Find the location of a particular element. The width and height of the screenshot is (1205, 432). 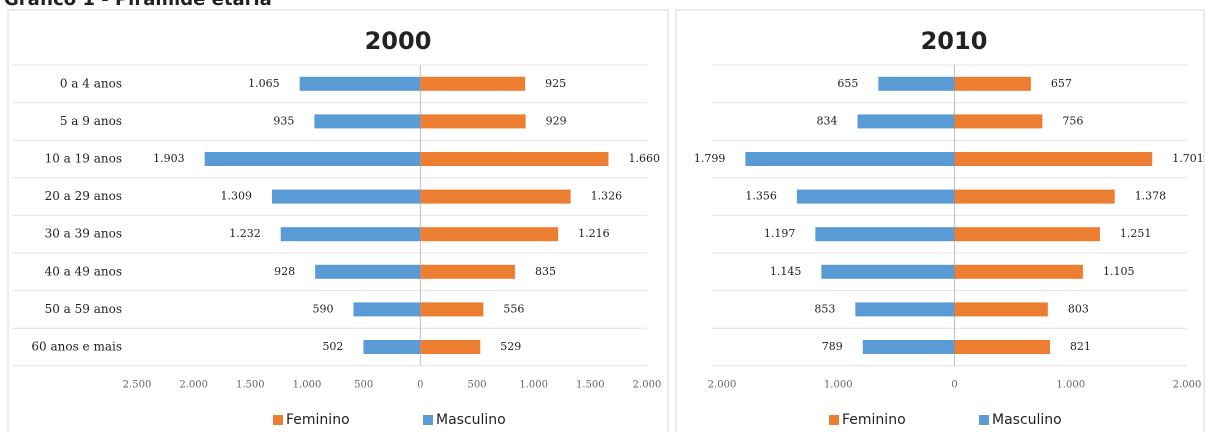

data-label: 929 is located at coordinates (556, 120).